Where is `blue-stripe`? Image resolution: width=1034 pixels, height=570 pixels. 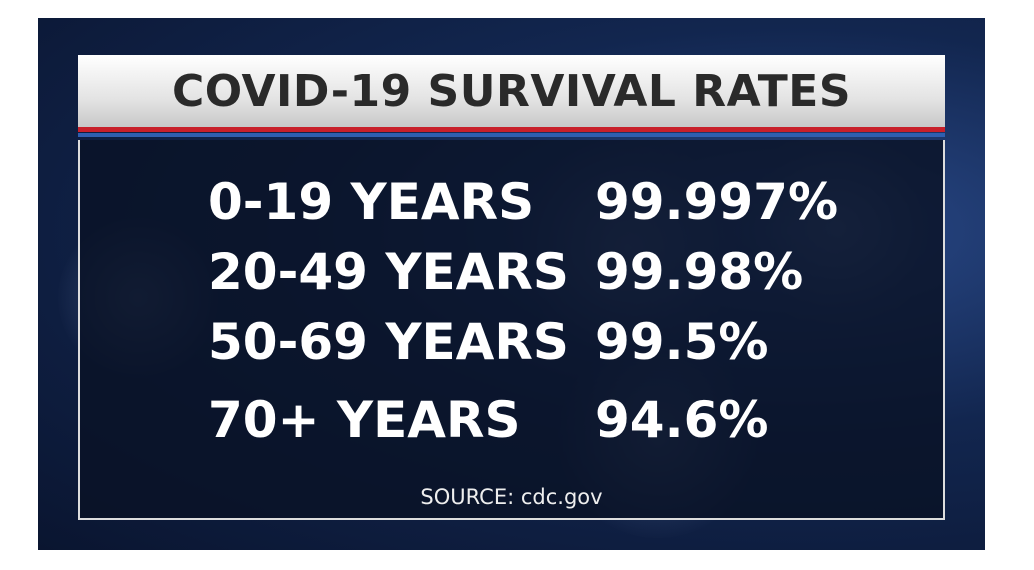
blue-stripe is located at coordinates (511, 135).